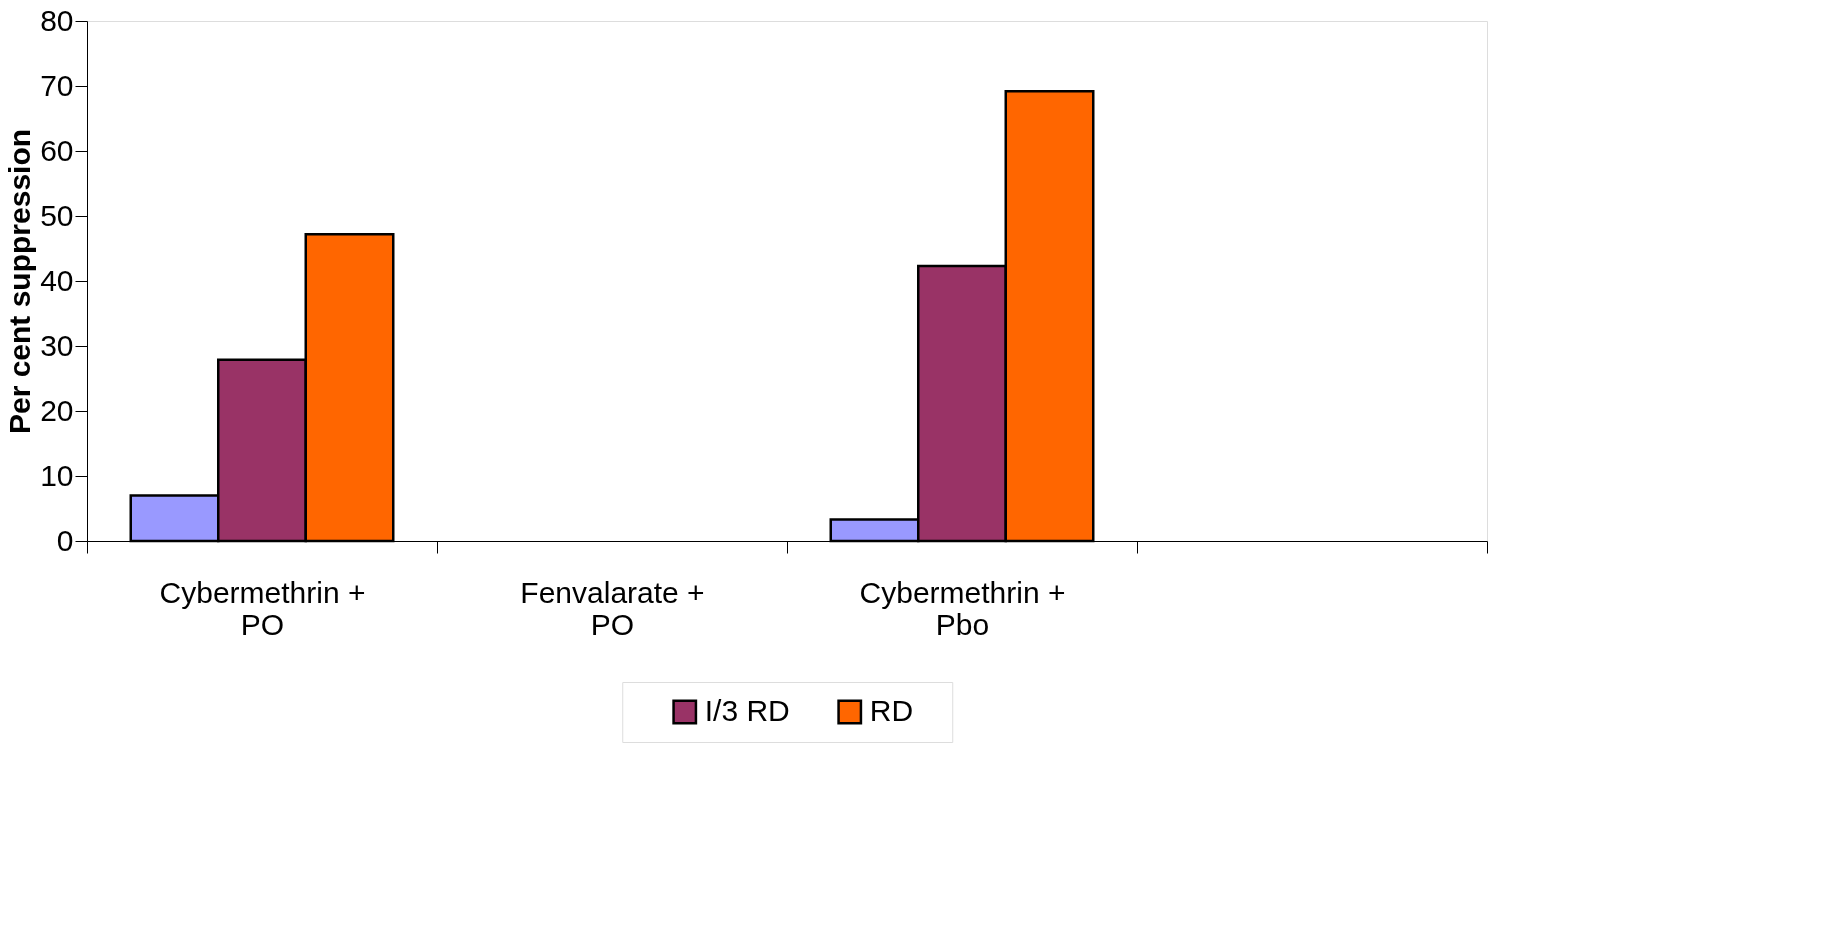 The height and width of the screenshot is (936, 1821). What do you see at coordinates (57, 410) in the screenshot?
I see `y-tick-label: 20` at bounding box center [57, 410].